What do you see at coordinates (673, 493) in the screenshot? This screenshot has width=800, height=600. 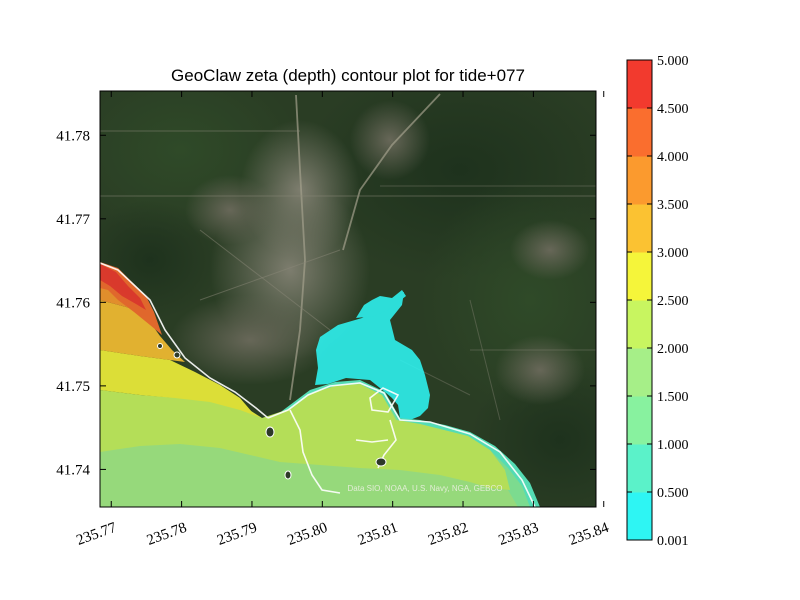 I see `colorbar-label: 0.500` at bounding box center [673, 493].